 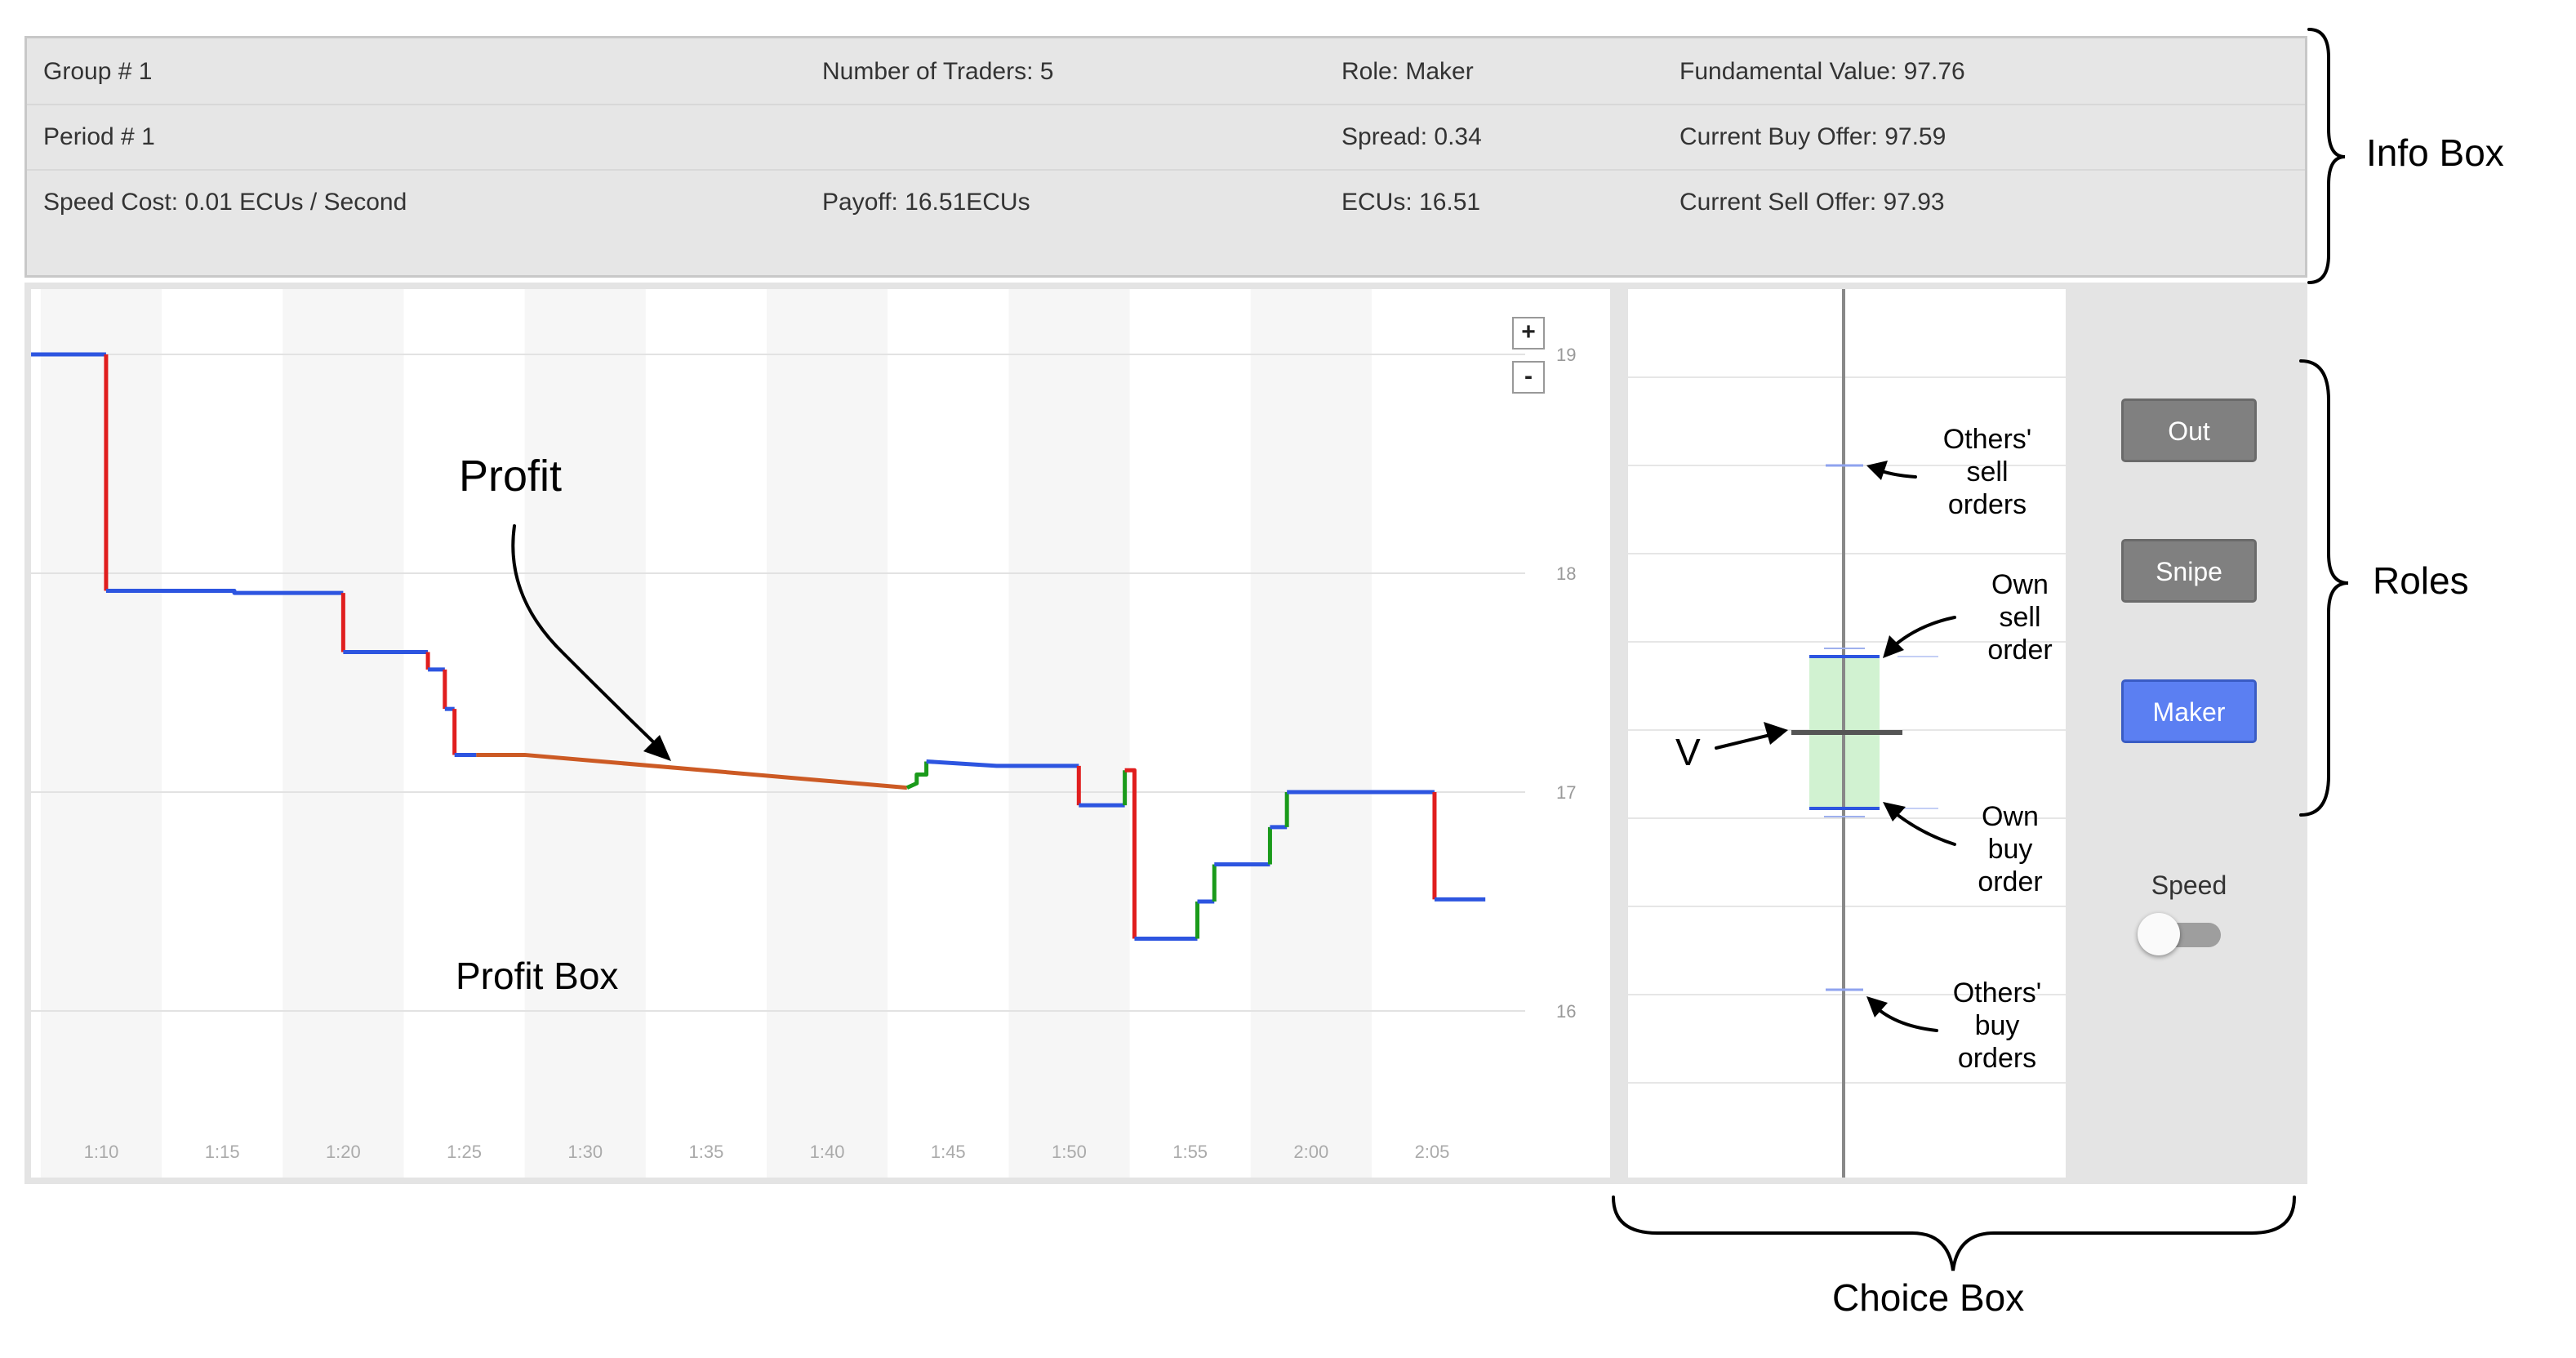 I want to click on spread-label: Spread: 0.34, so click(x=1411, y=137).